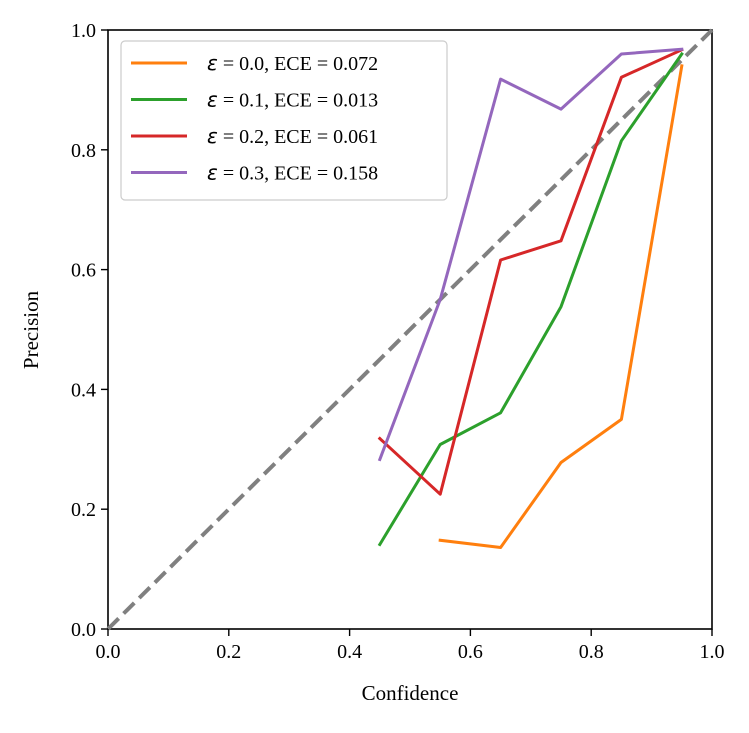 The image size is (749, 733). What do you see at coordinates (591, 652) in the screenshot?
I see `x-tick-label: 0.8` at bounding box center [591, 652].